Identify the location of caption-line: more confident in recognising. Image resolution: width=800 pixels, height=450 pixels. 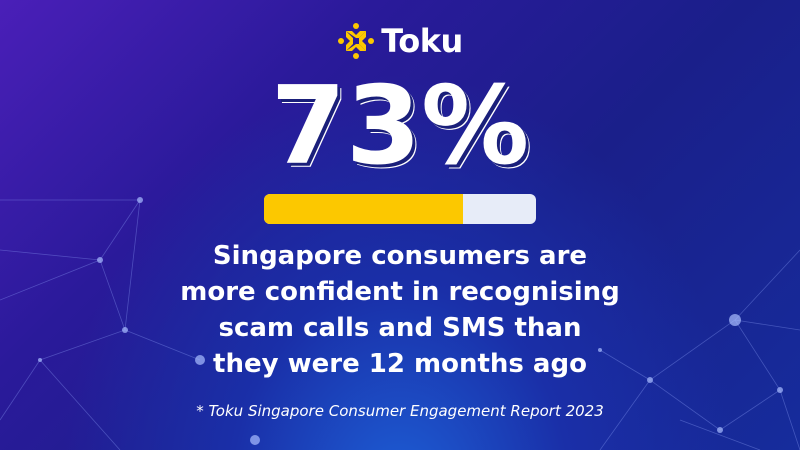
(400, 292).